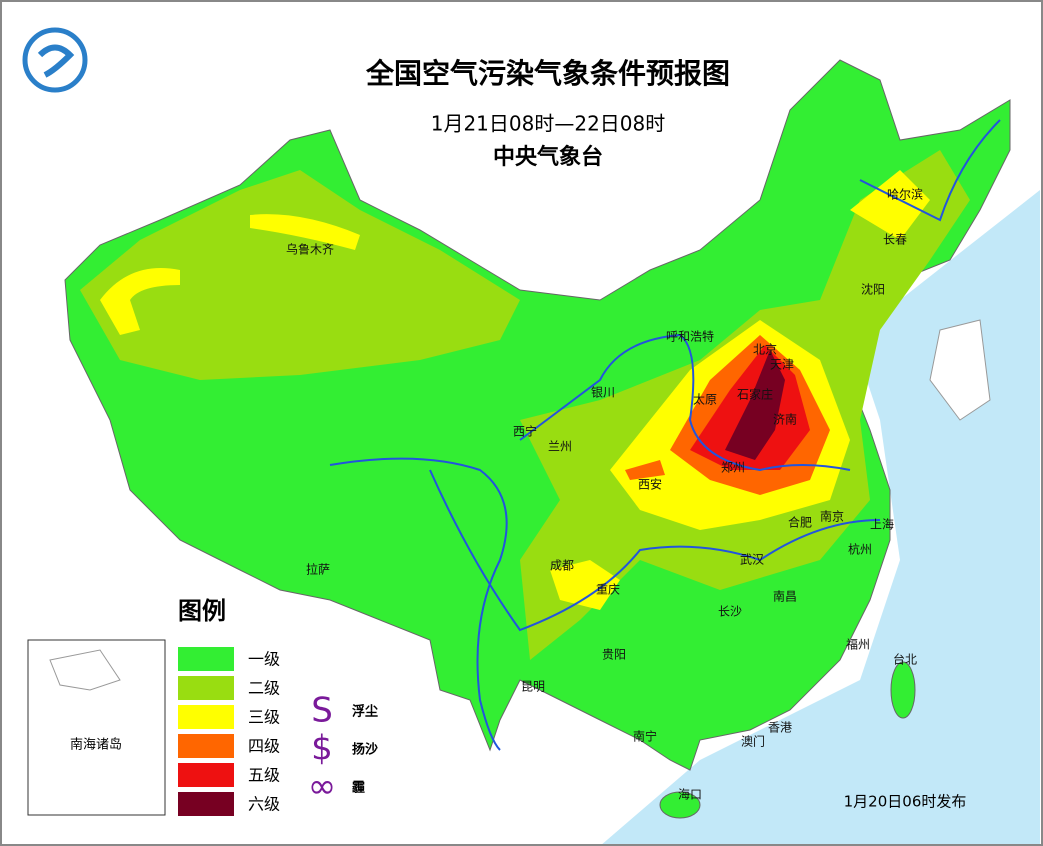 The width and height of the screenshot is (1043, 846). I want to click on legend-label: 一级, so click(264, 659).